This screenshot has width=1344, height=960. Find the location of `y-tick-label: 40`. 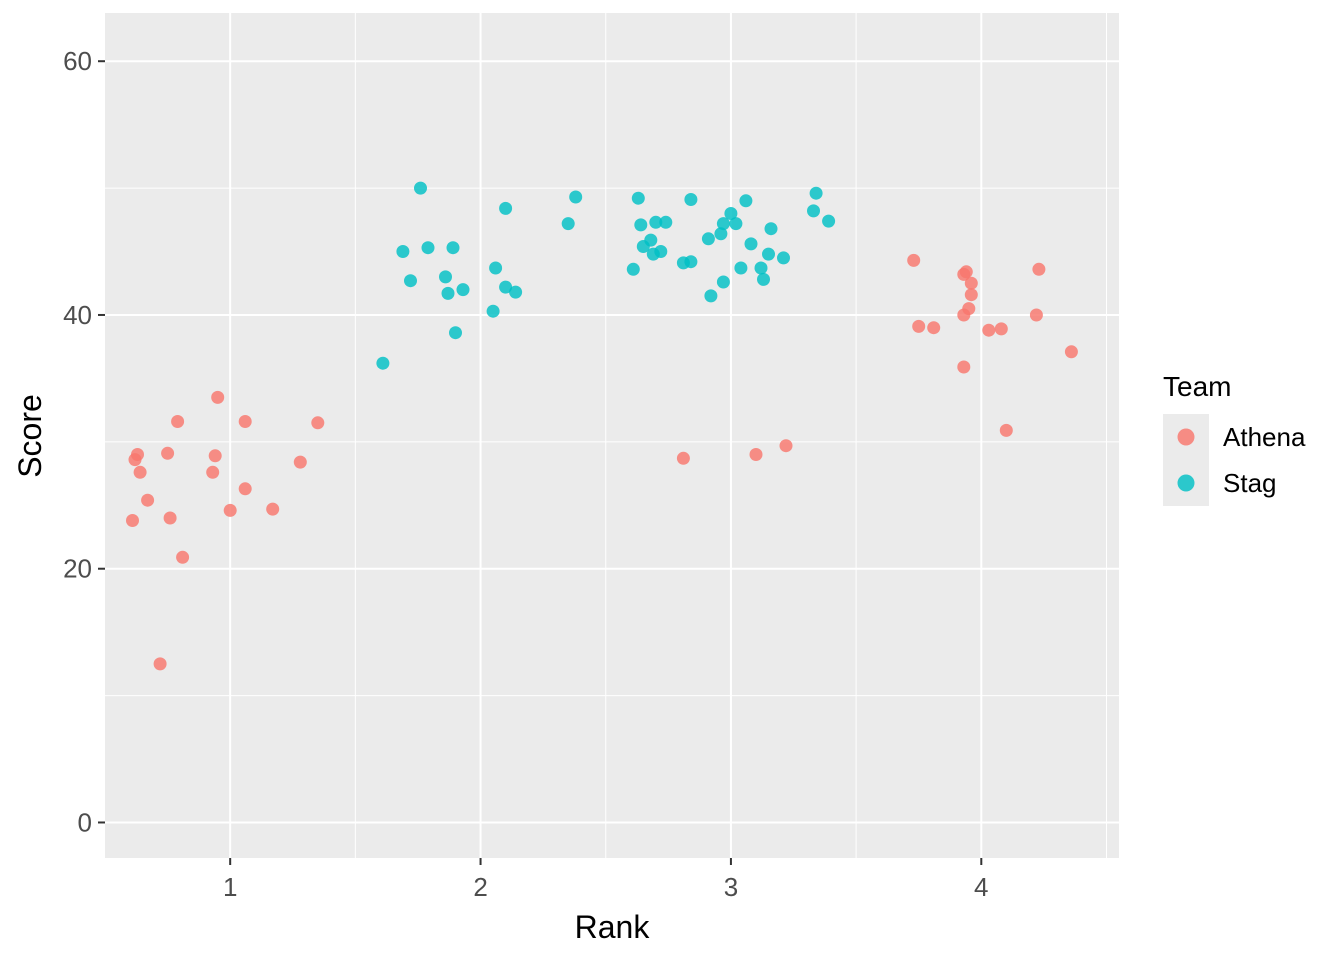

y-tick-label: 40 is located at coordinates (77, 315).